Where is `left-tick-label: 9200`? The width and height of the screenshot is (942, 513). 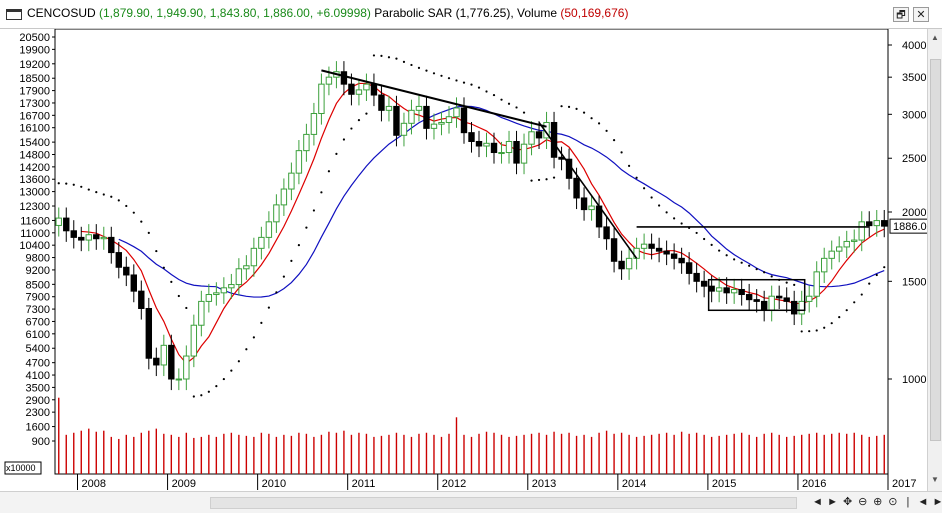 left-tick-label: 9200 is located at coordinates (38, 271).